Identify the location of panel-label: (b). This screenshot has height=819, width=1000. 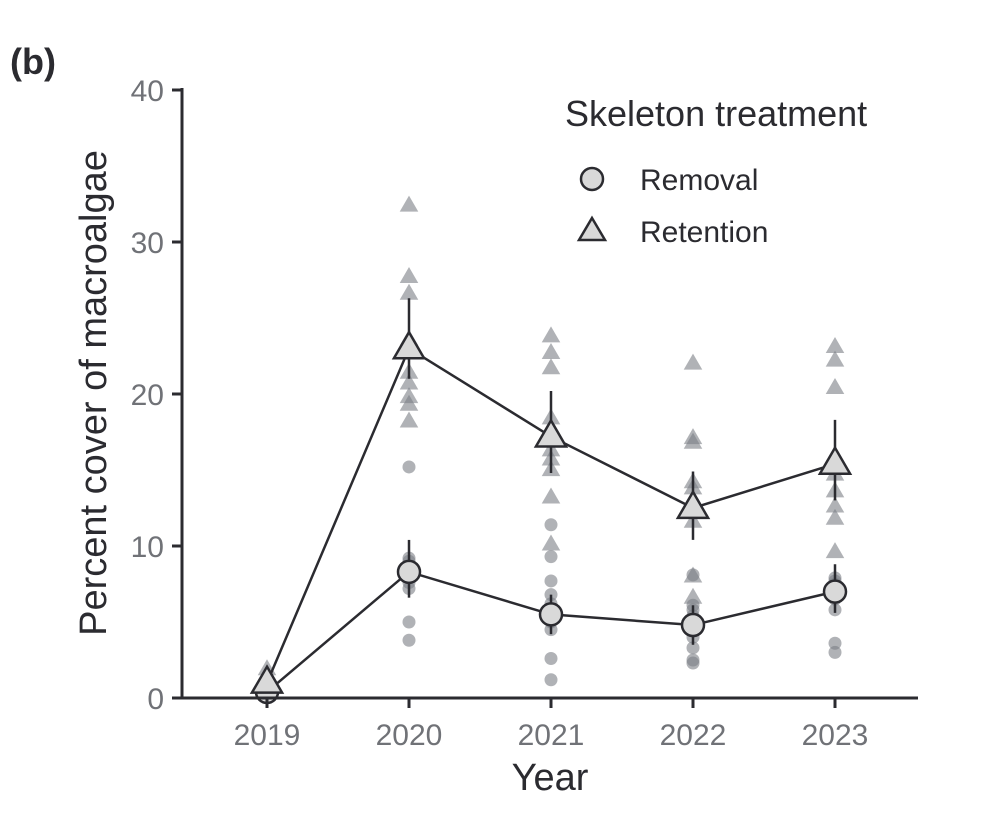
(33, 61).